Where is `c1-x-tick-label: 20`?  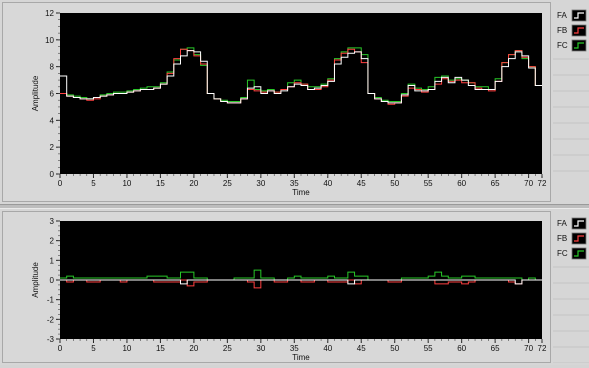
c1-x-tick-label: 20 is located at coordinates (193, 348).